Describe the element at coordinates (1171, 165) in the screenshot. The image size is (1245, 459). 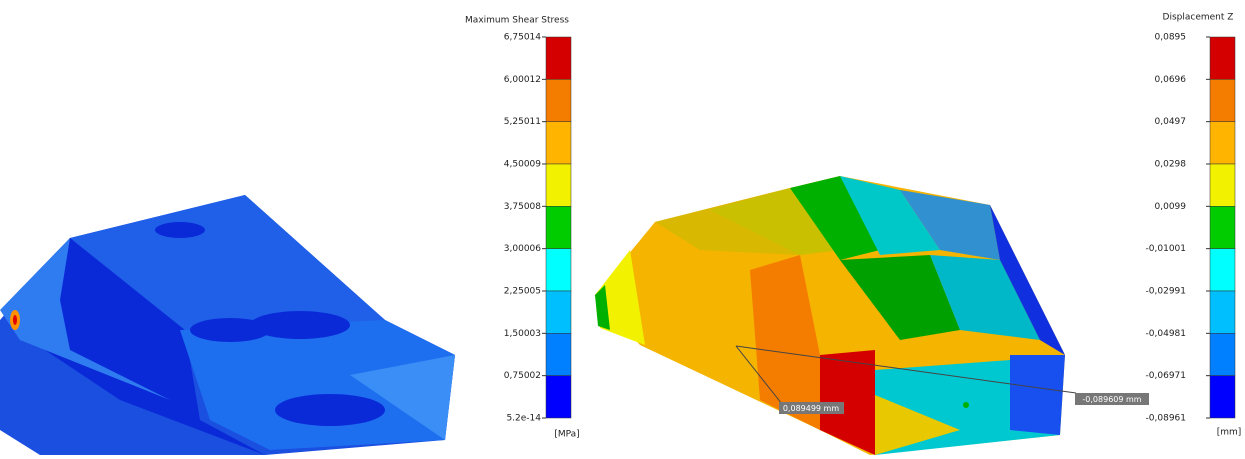
I see `legend-label: 0,0298` at that location.